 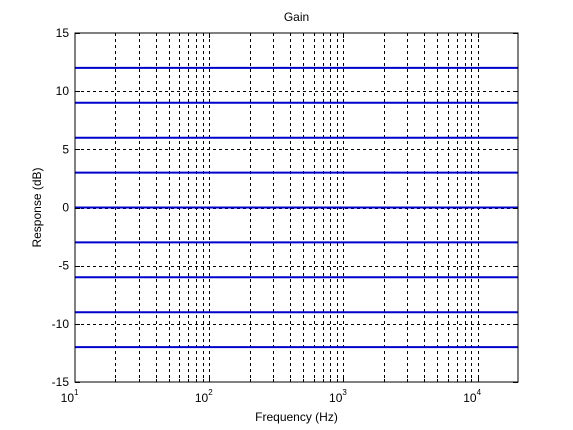 What do you see at coordinates (210, 392) in the screenshot?
I see `x-tick-label-exponent: 2` at bounding box center [210, 392].